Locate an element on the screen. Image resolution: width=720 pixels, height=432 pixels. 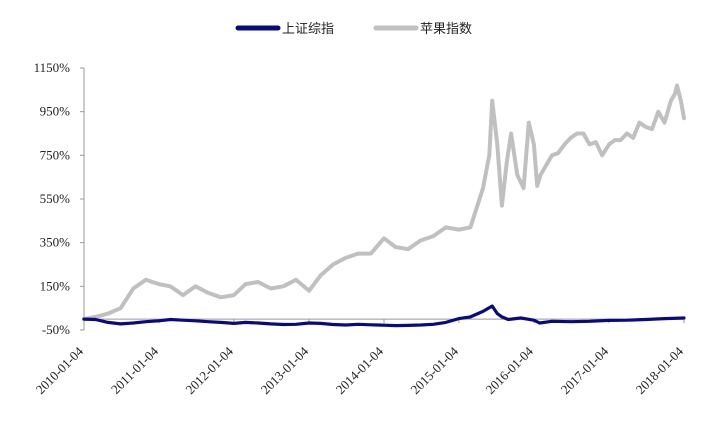
x-tick-label: 2016-01-04 is located at coordinates (510, 370).